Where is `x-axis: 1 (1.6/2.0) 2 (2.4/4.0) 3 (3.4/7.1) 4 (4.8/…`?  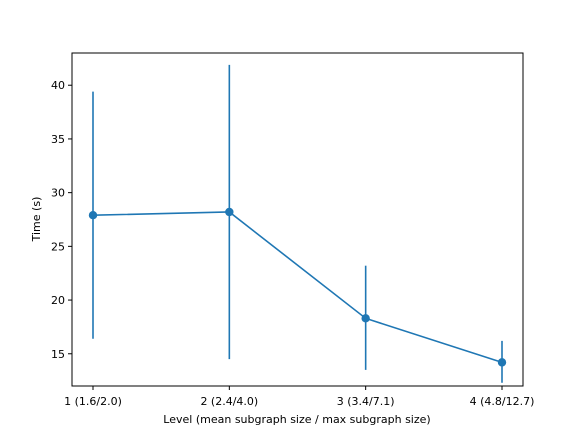
x-axis: 1 (1.6/2.0) 2 (2.4/4.0) 3 (3.4/7.1) 4 (4.8/… is located at coordinates (299, 397).